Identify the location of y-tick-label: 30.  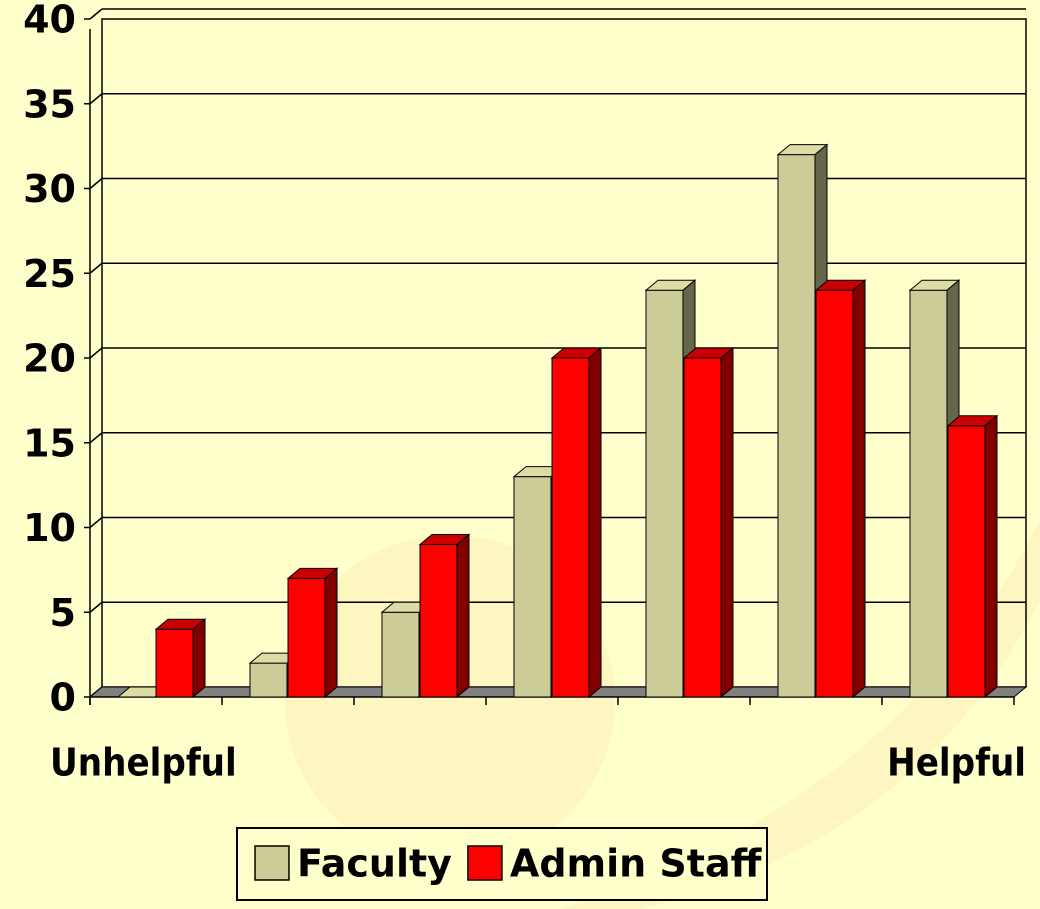
(49, 189).